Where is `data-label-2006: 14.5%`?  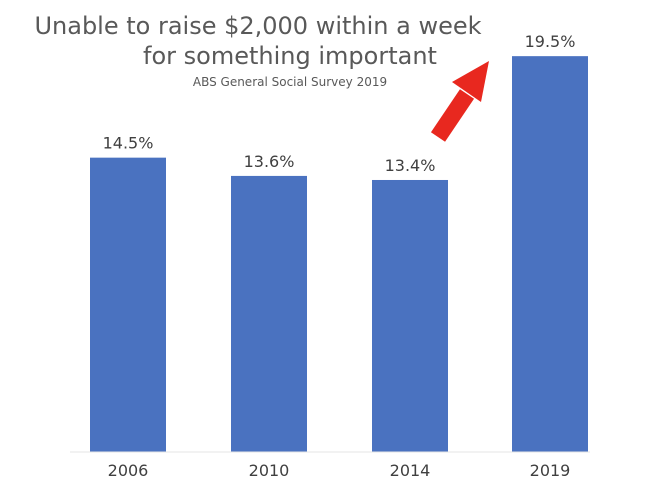
data-label-2006: 14.5% is located at coordinates (128, 143).